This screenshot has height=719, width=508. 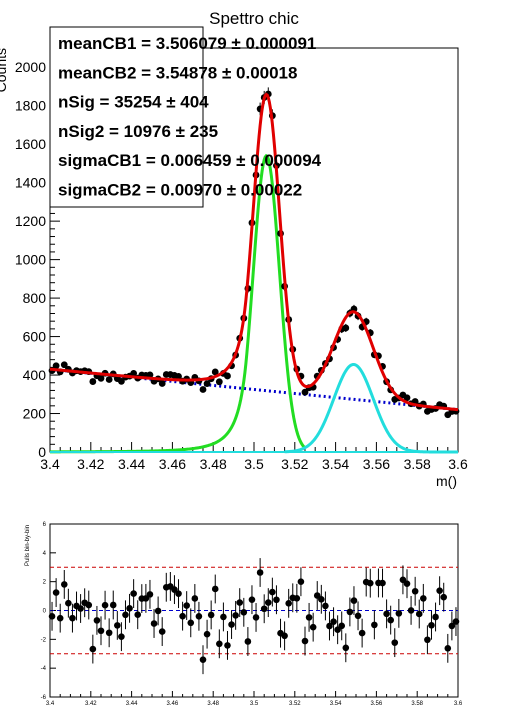 I want to click on pull-x-tick-label: 3.56, so click(x=377, y=704).